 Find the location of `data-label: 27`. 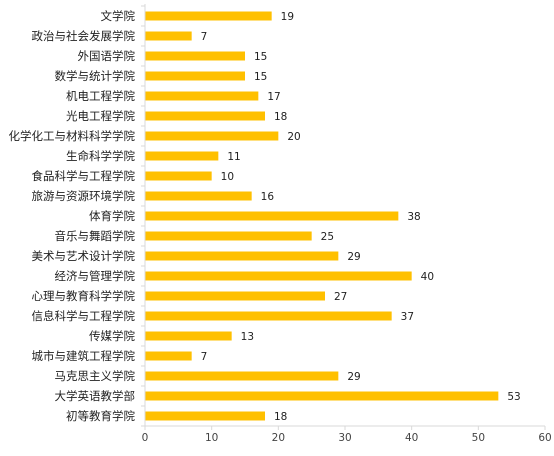

data-label: 27 is located at coordinates (340, 297).